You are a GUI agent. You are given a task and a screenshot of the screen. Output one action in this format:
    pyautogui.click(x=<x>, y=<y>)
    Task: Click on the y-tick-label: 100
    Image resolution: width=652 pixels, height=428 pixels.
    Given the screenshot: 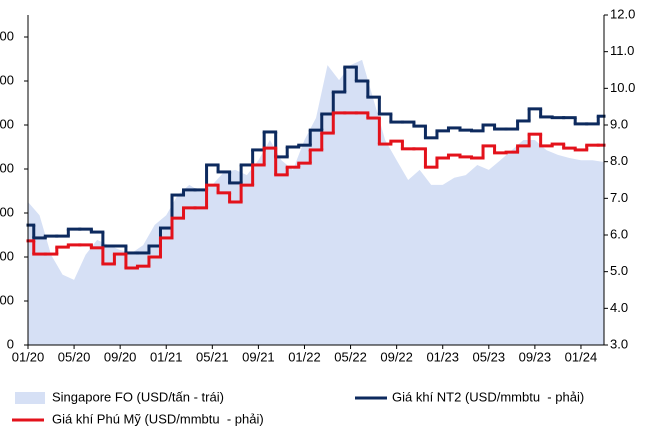 What is the action you would take?
    pyautogui.click(x=7, y=299)
    